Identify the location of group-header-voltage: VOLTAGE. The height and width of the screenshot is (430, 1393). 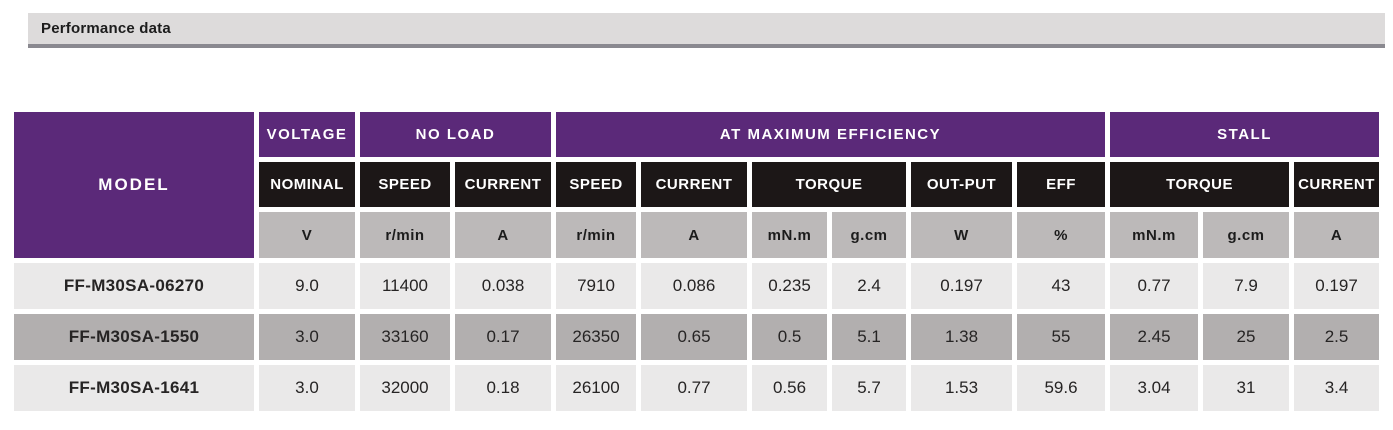
(307, 134).